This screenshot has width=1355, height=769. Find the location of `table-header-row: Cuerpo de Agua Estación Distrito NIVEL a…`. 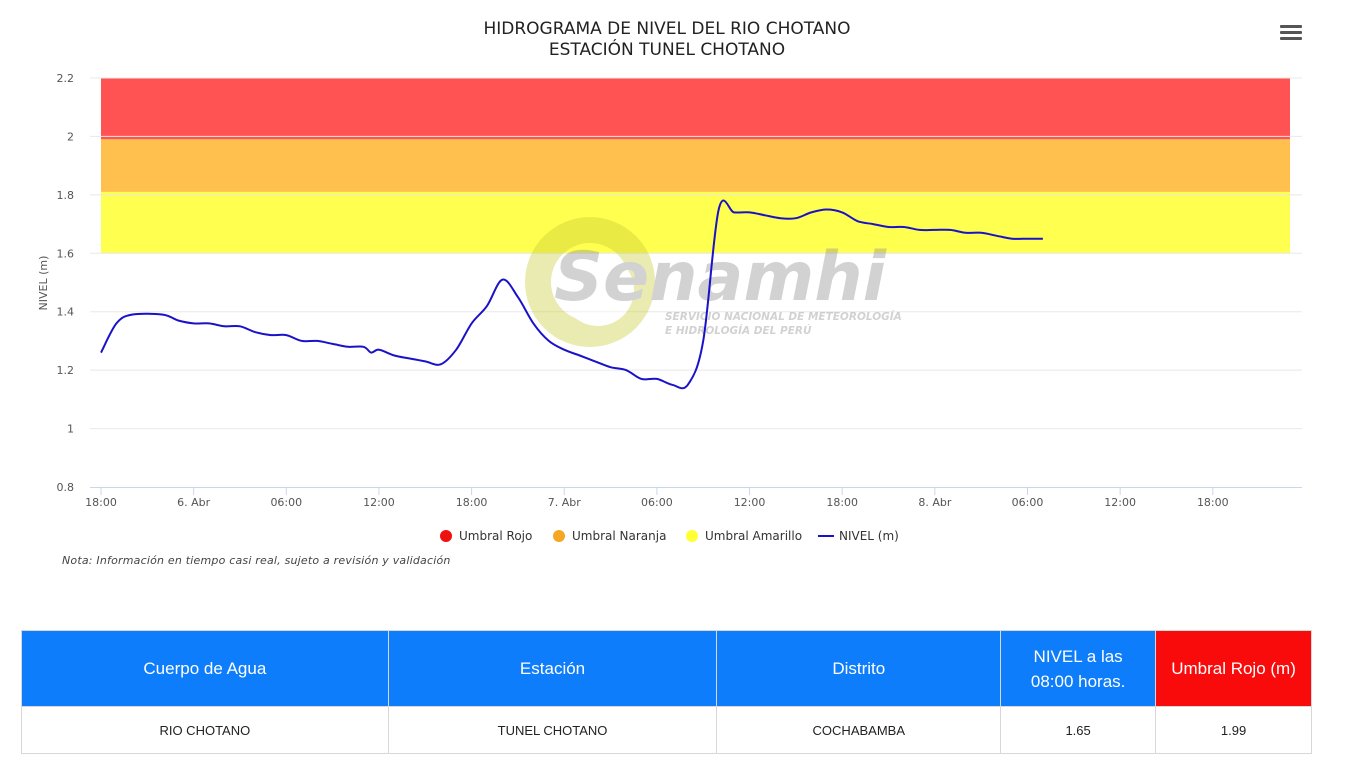

table-header-row: Cuerpo de Agua Estación Distrito NIVEL a… is located at coordinates (666, 668).